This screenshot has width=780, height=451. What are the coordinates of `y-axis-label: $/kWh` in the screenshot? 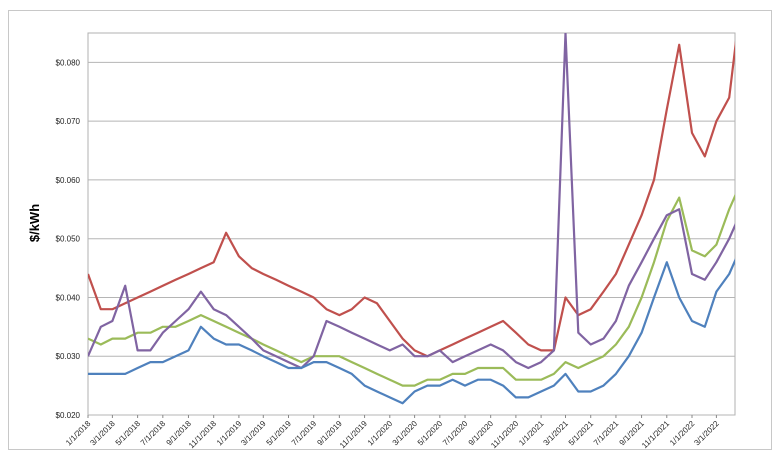 It's located at (34, 223).